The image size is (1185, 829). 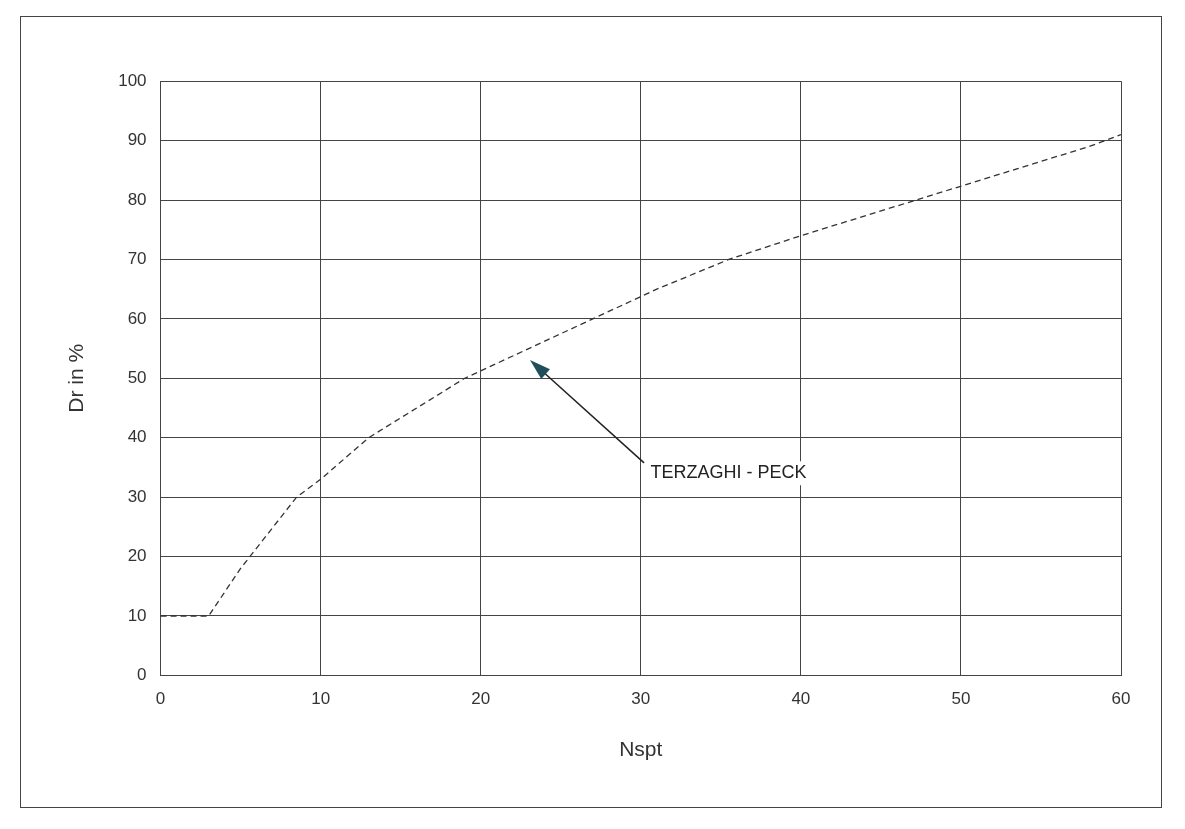 What do you see at coordinates (137, 496) in the screenshot?
I see `y-tick-label: 30` at bounding box center [137, 496].